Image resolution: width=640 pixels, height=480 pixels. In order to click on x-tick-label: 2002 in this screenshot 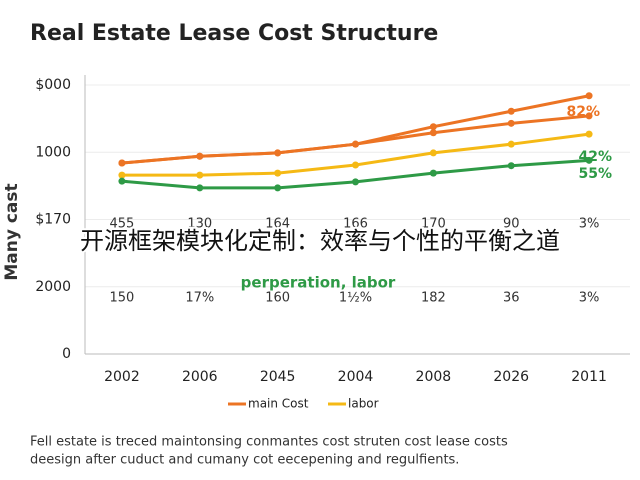, I will do `click(122, 377)`.